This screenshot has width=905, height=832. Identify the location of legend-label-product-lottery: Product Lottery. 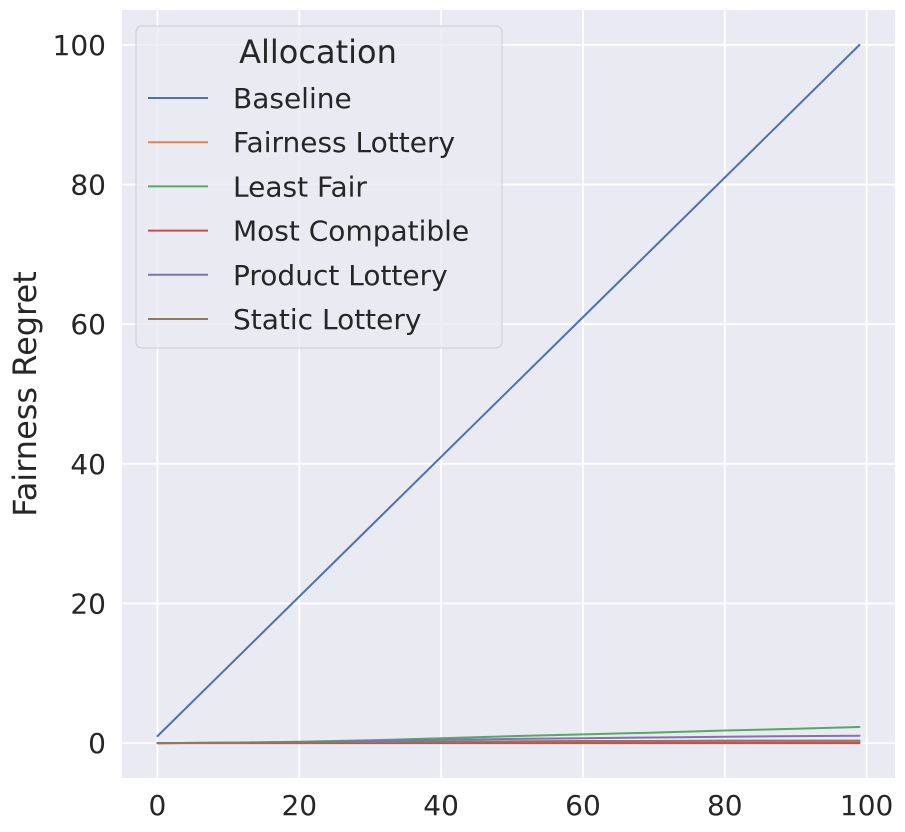
(340, 275).